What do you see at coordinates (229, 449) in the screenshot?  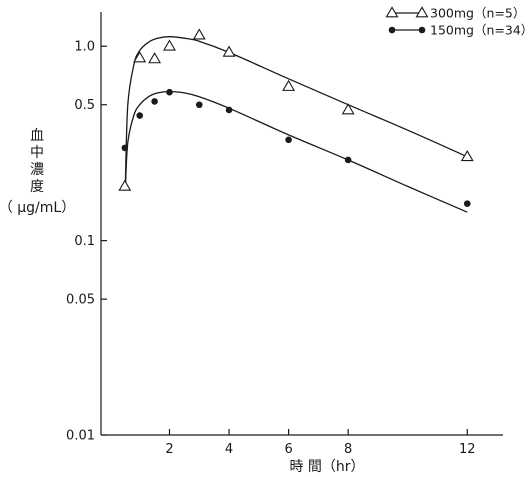 I see `x-tick-label: 4` at bounding box center [229, 449].